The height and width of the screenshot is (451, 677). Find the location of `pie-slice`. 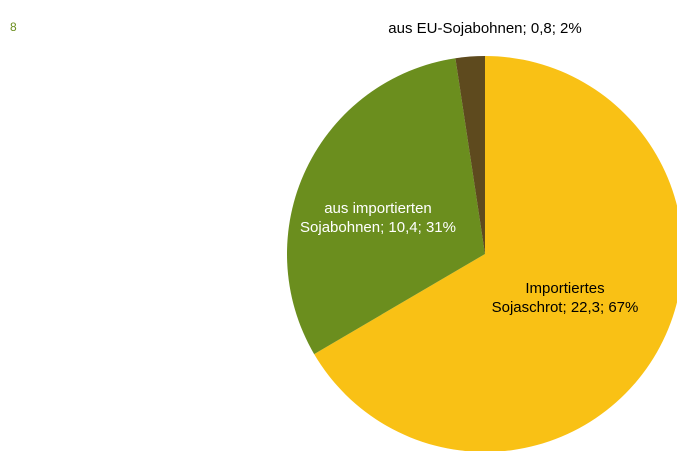

pie-slice is located at coordinates (470, 155).